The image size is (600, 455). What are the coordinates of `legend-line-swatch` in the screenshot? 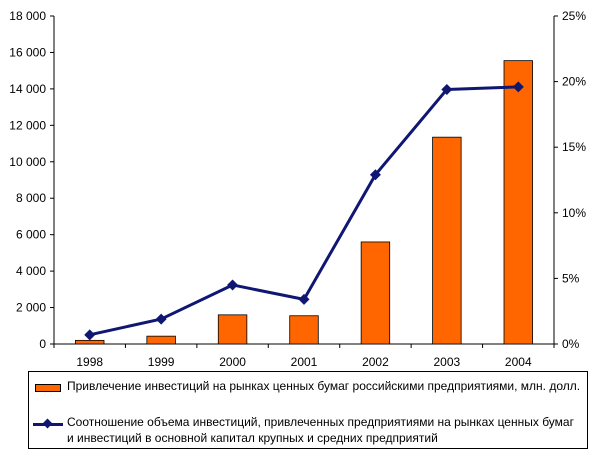 It's located at (48, 423).